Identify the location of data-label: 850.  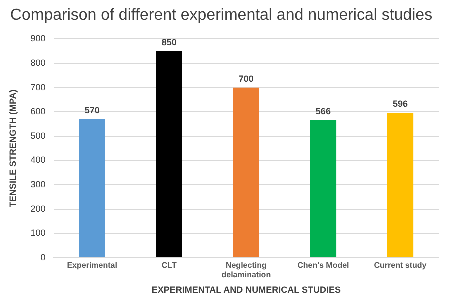
(169, 42).